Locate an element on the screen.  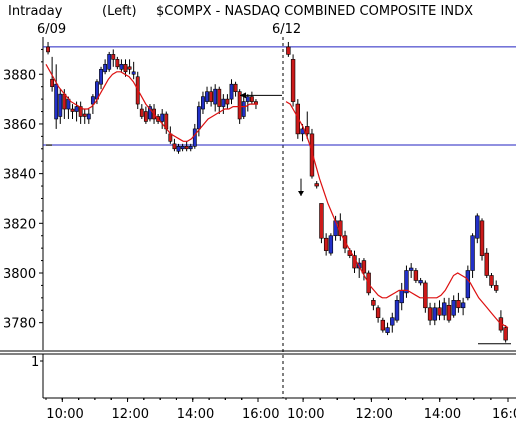
down-arrow-head is located at coordinates (301, 193).